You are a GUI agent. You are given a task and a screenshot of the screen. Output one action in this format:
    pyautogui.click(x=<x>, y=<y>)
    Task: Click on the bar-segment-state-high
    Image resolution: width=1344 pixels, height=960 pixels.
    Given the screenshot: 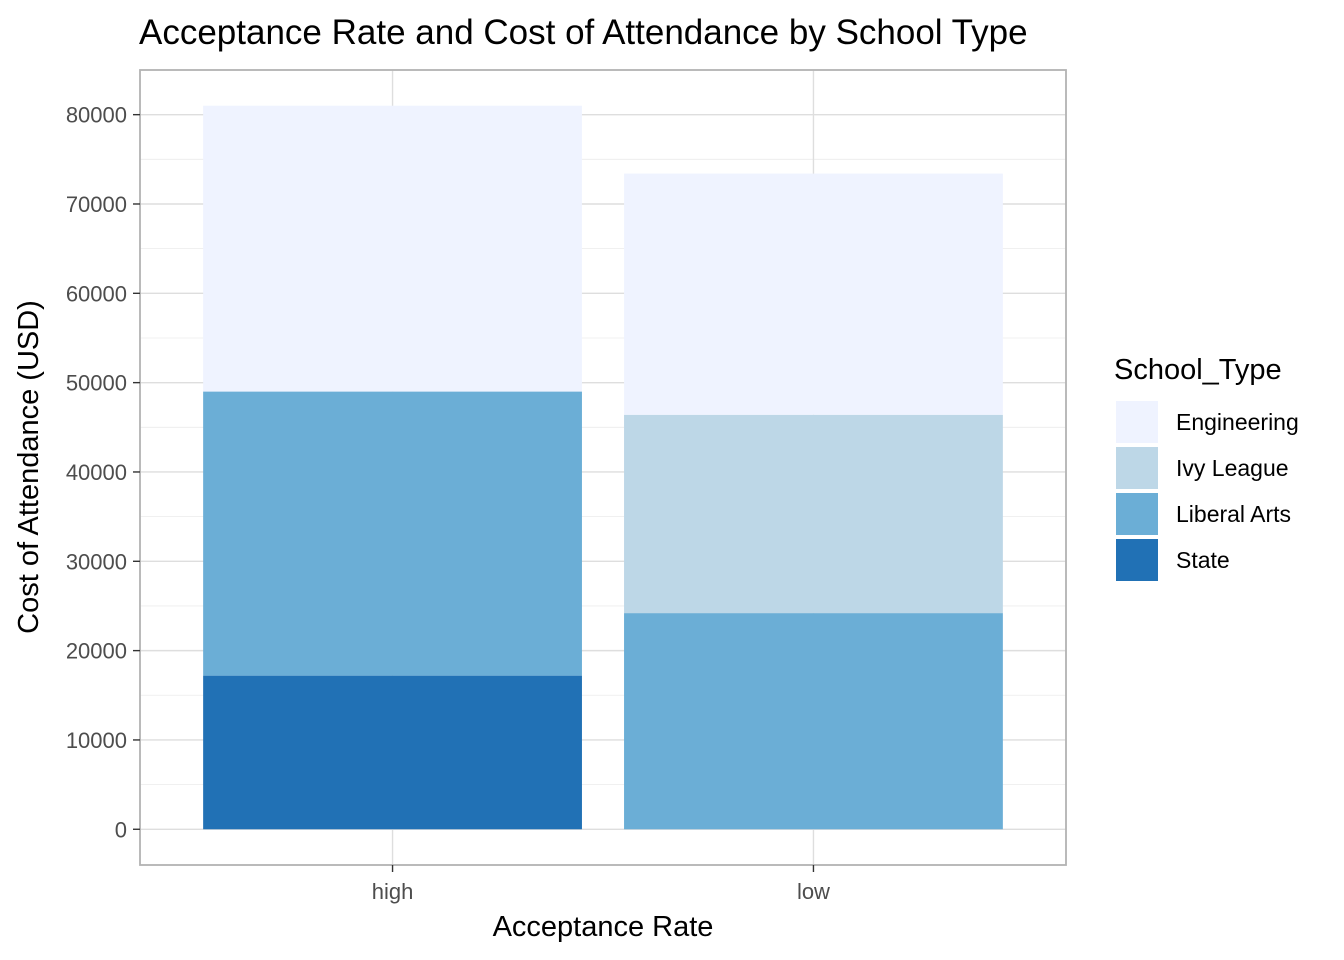 What is the action you would take?
    pyautogui.click(x=392, y=752)
    